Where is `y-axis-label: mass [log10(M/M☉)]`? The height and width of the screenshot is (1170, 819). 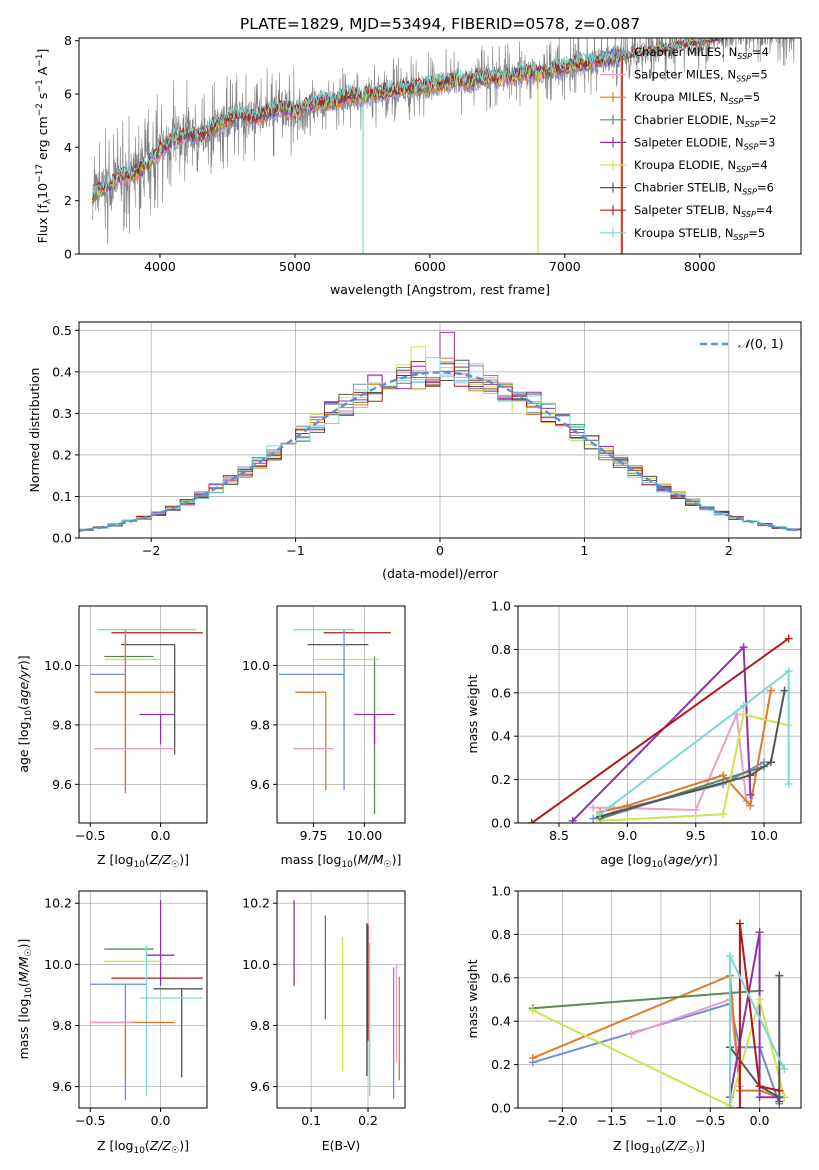 y-axis-label: mass [log10(M/M☉)] is located at coordinates (25, 999).